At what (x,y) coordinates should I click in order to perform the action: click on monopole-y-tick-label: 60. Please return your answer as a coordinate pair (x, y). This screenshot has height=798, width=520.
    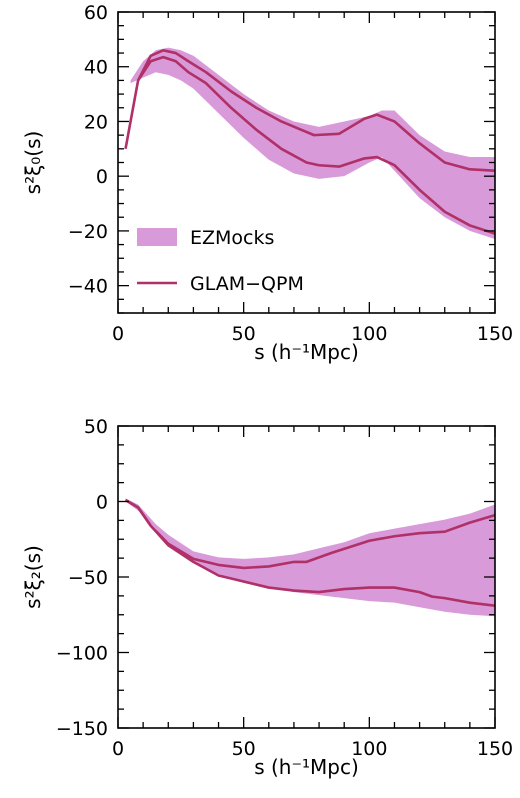
    Looking at the image, I should click on (96, 13).